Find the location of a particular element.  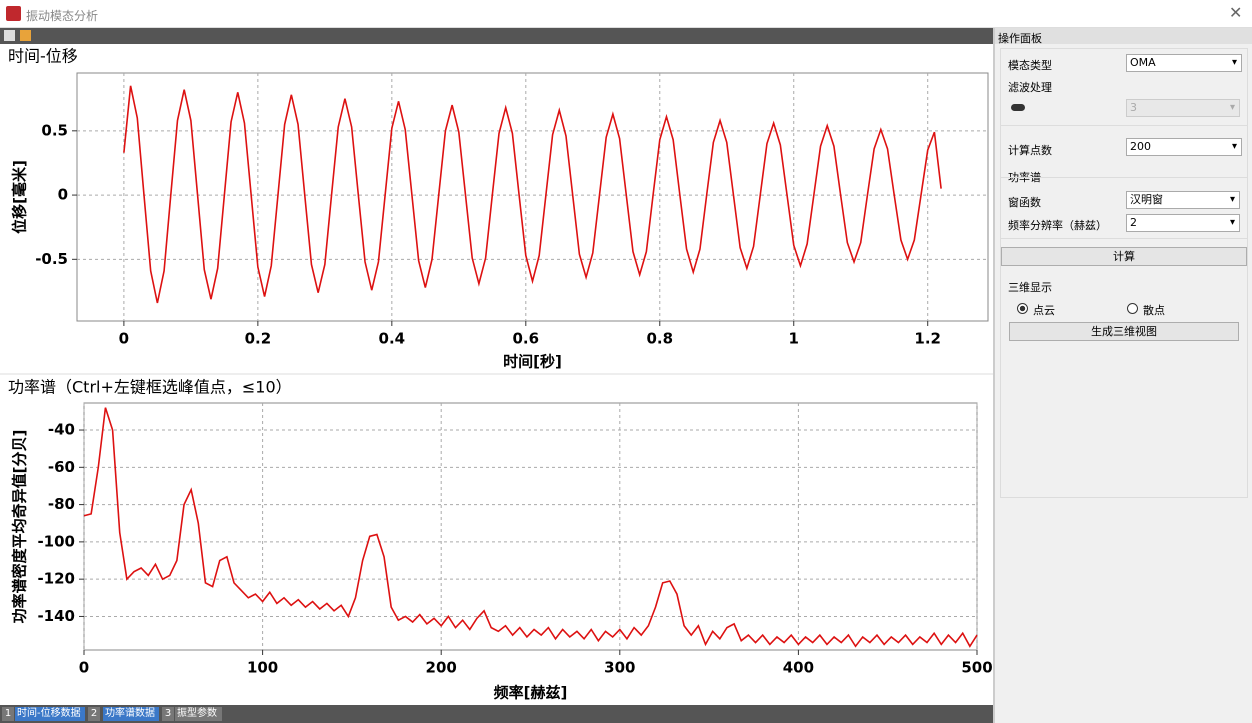

x-axis-label: 频率[赫兹] is located at coordinates (531, 693).